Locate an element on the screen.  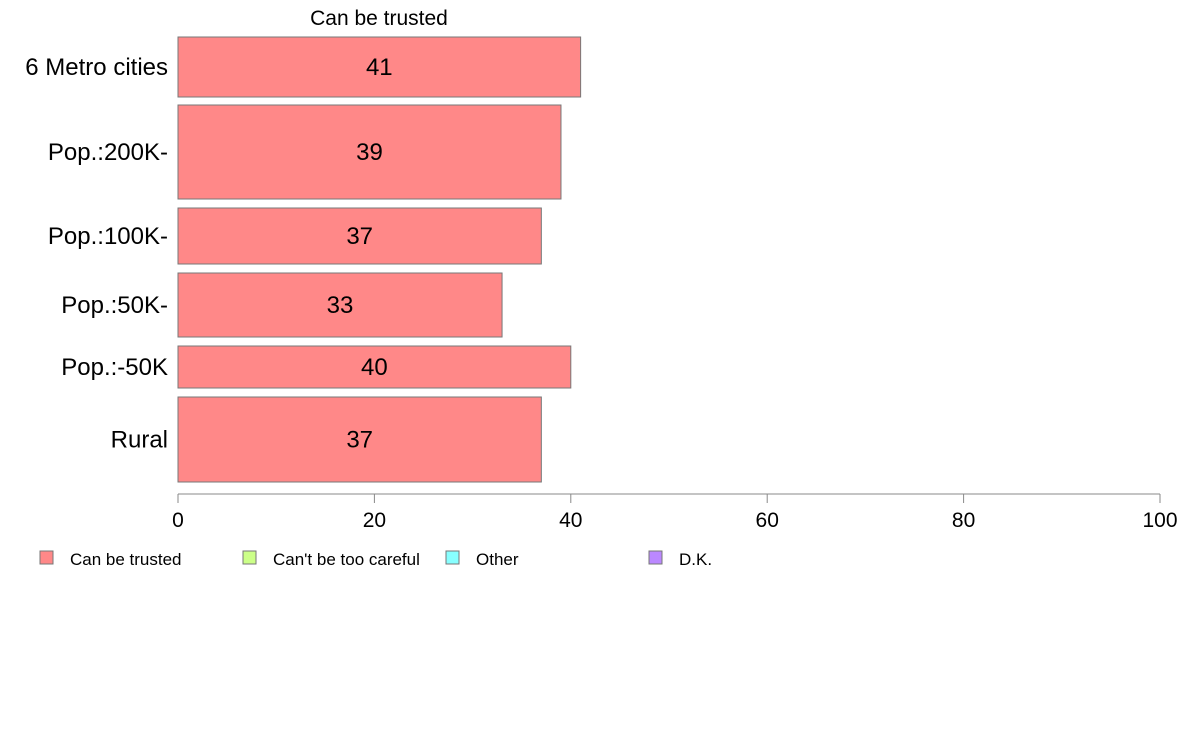
category-label-5: Rural is located at coordinates (139, 440).